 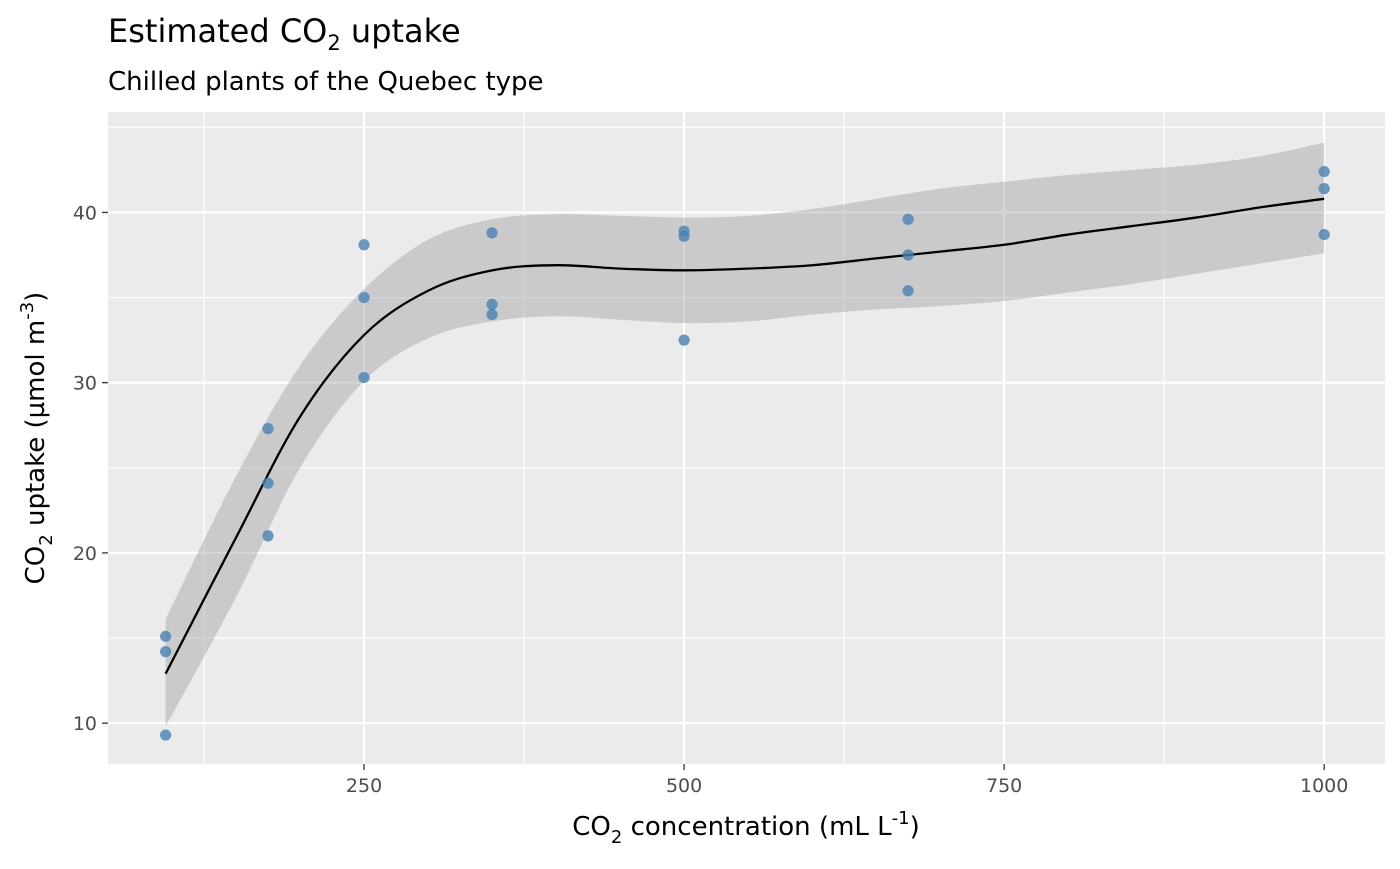 I want to click on chart-subtitle: Chilled plants of the Quebec type, so click(x=326, y=82).